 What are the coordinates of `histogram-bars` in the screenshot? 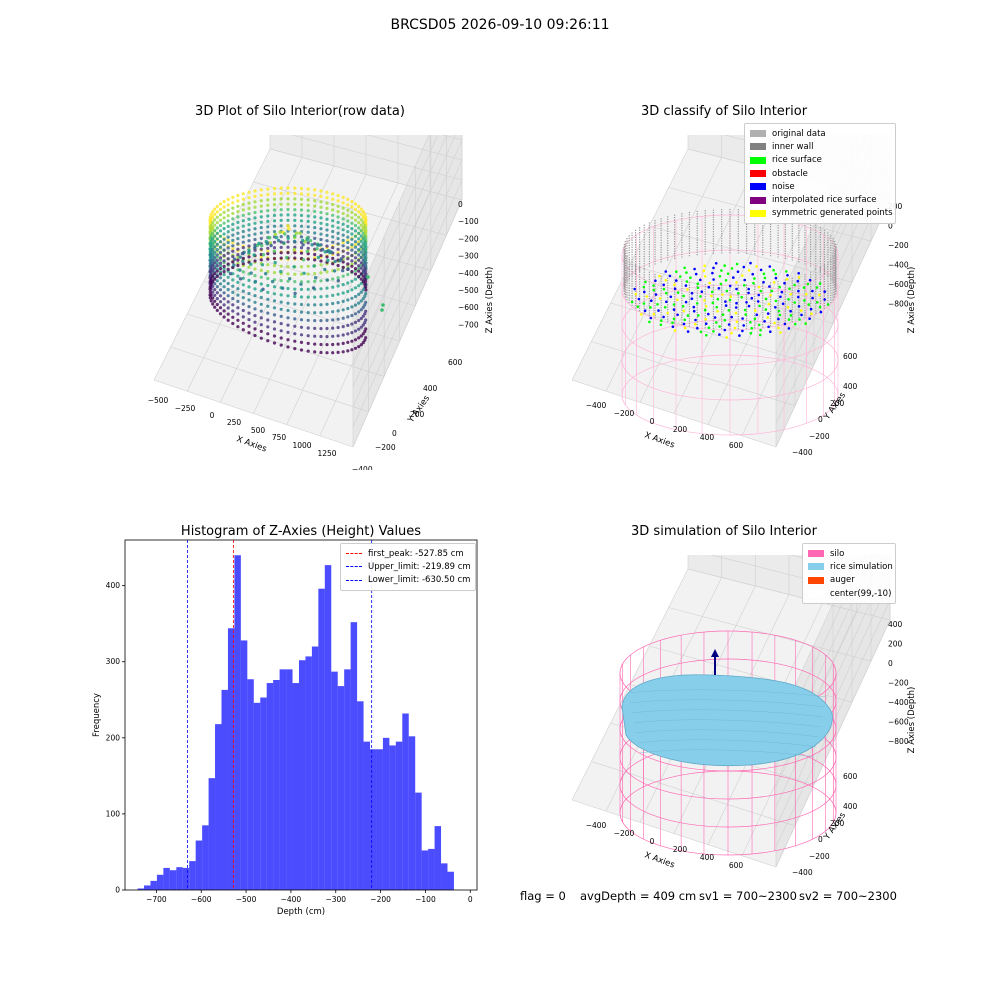 It's located at (295, 722).